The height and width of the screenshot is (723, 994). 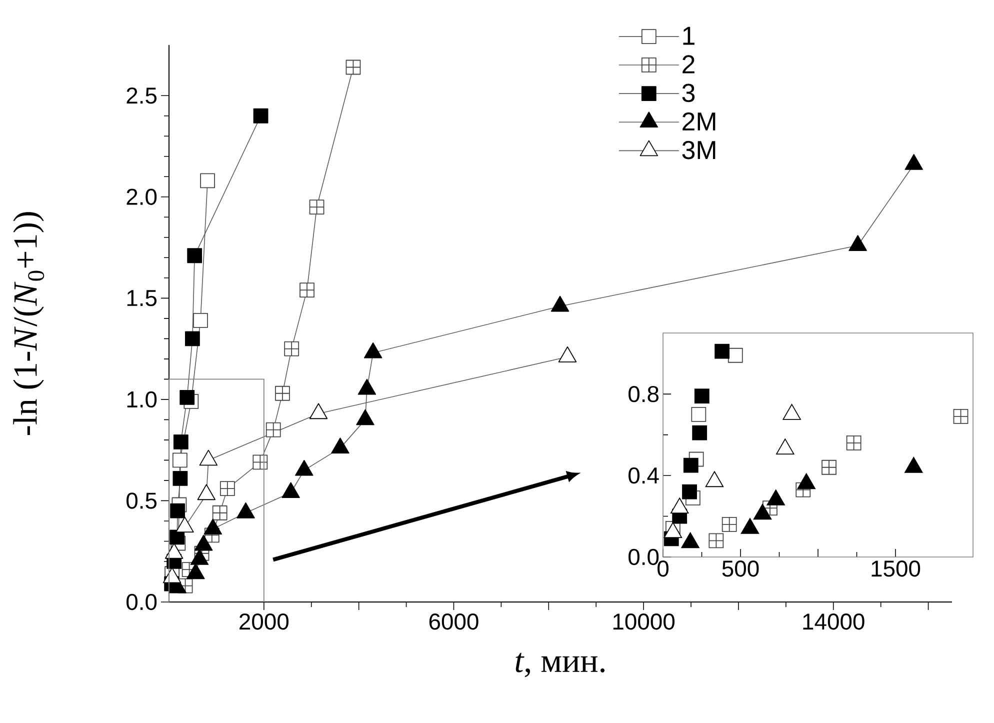 What do you see at coordinates (142, 399) in the screenshot?
I see `y-tick-label: 1.0` at bounding box center [142, 399].